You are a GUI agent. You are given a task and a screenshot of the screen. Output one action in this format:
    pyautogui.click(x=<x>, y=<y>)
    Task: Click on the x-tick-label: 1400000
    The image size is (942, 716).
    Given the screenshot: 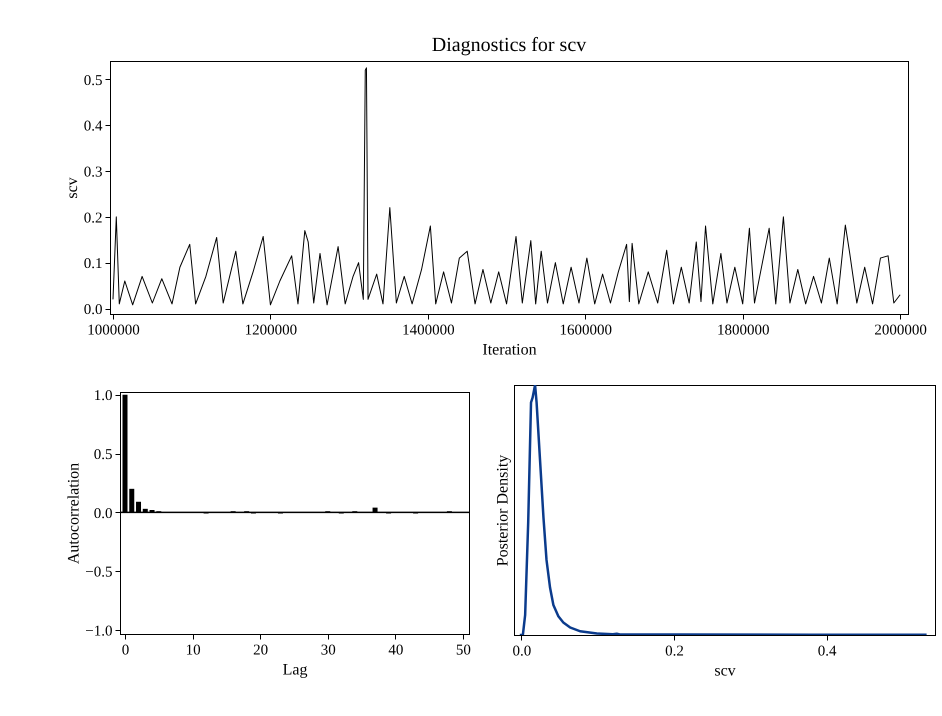 What is the action you would take?
    pyautogui.click(x=428, y=330)
    